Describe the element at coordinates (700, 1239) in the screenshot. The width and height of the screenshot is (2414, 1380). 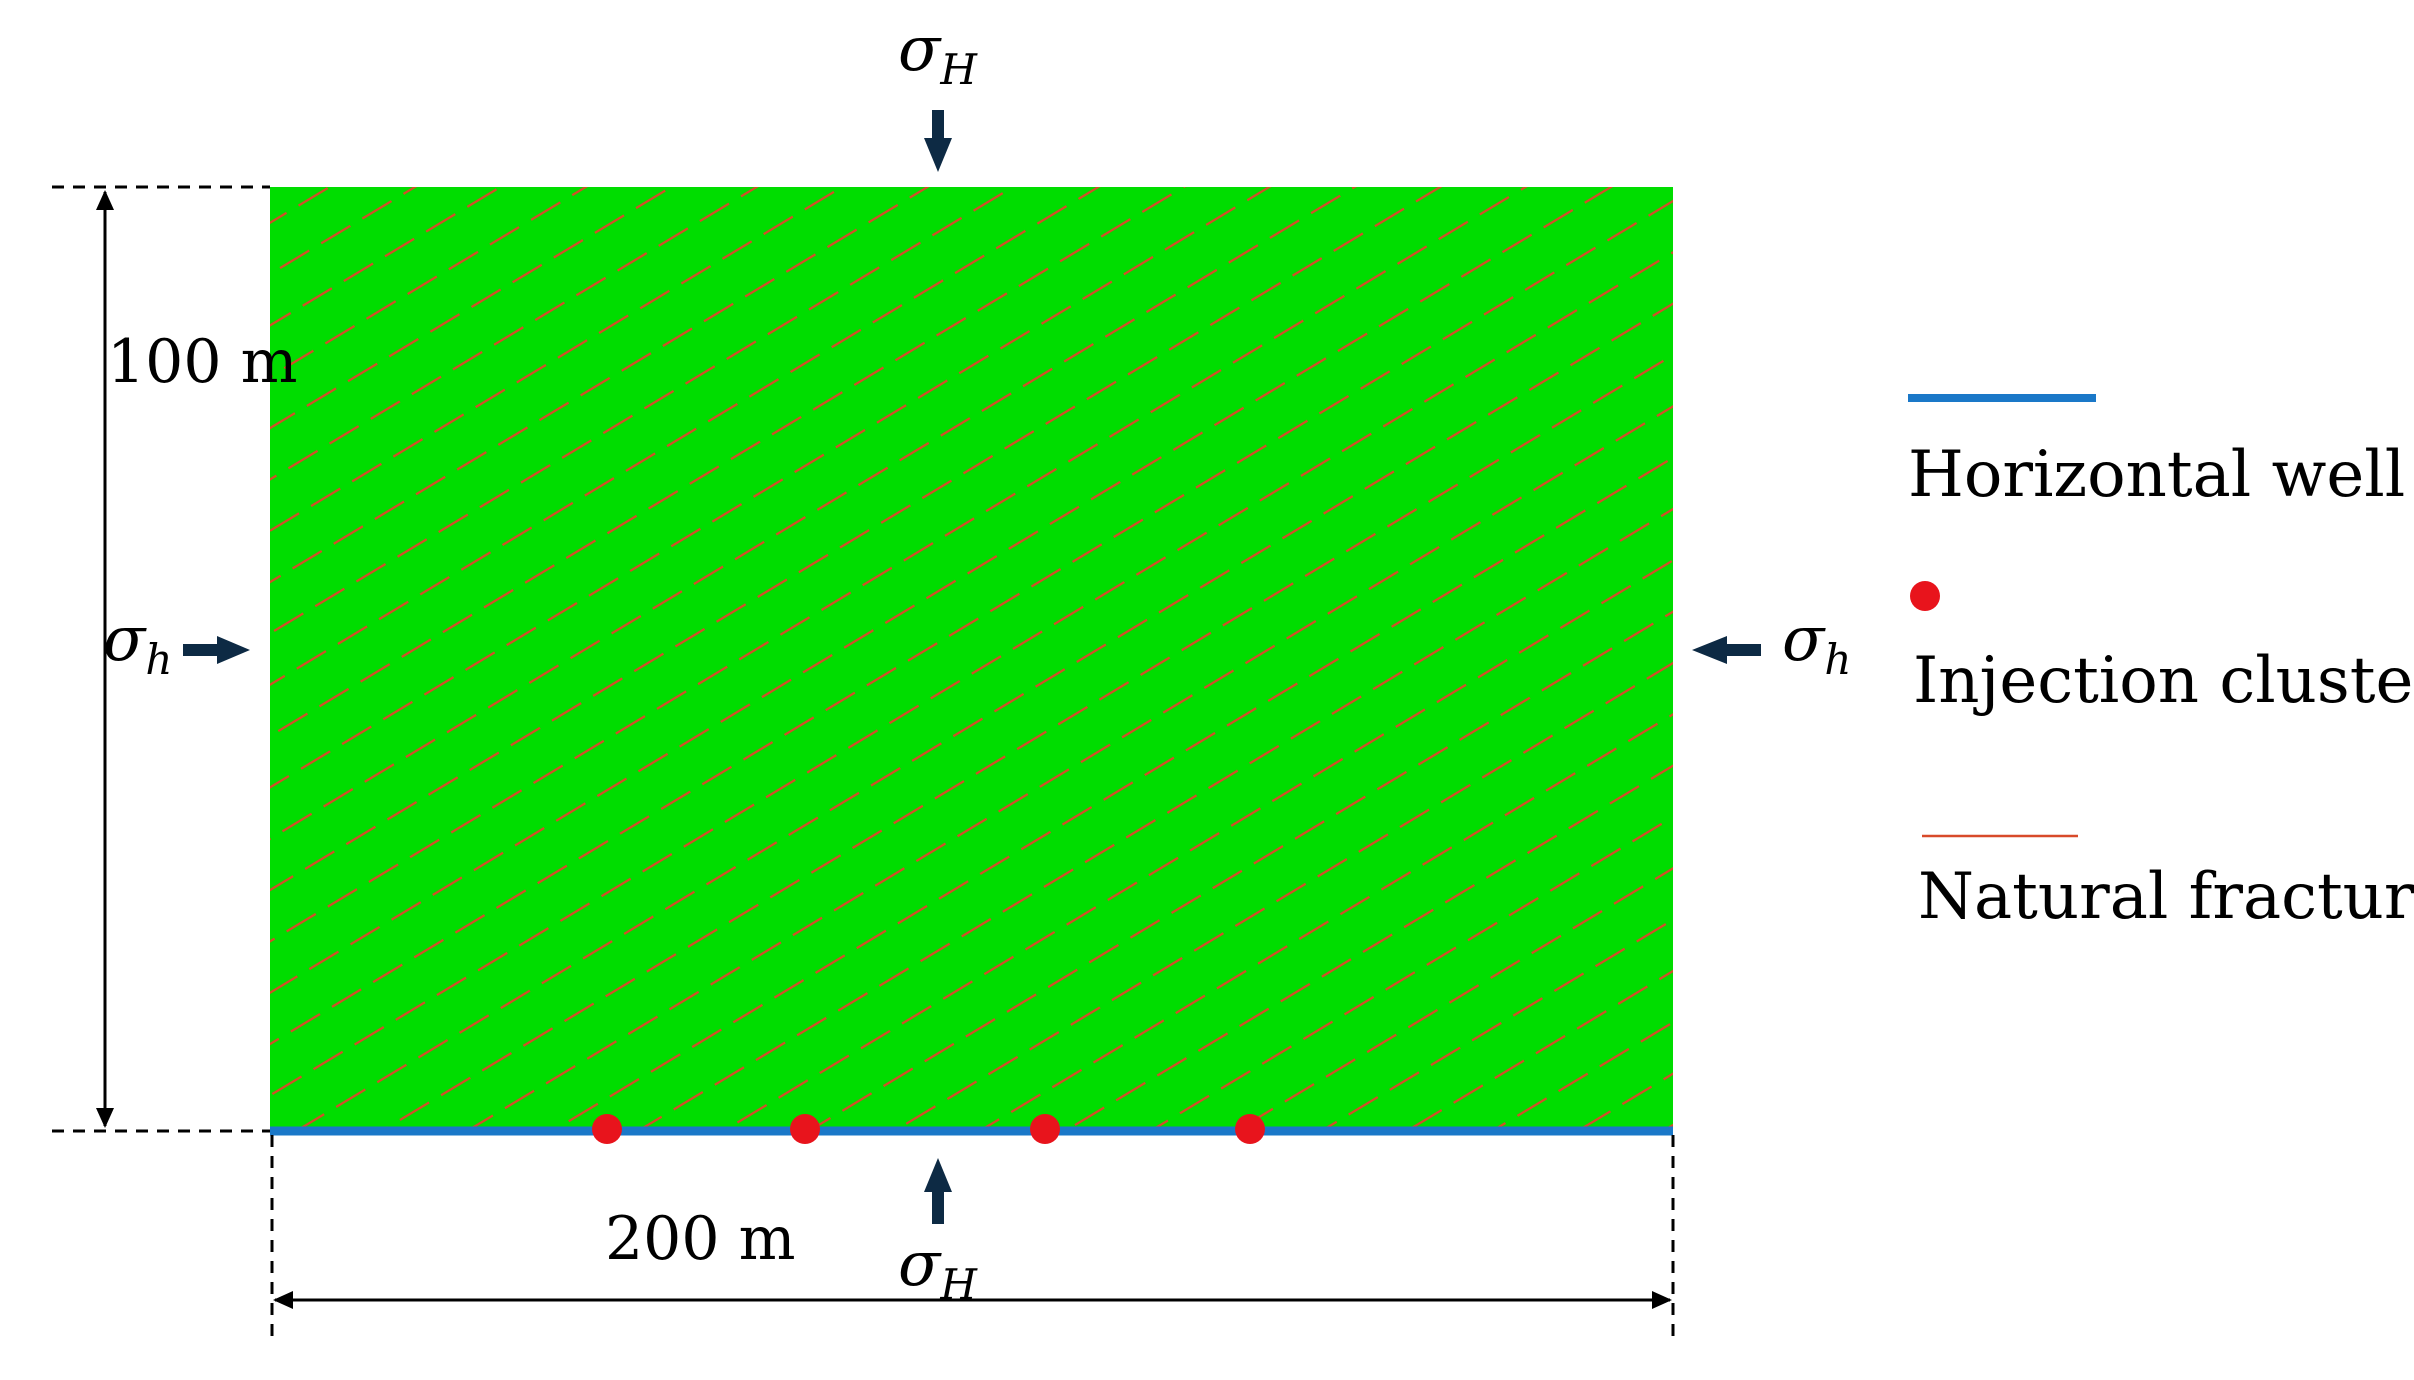
I see `width-label: 200 m` at that location.